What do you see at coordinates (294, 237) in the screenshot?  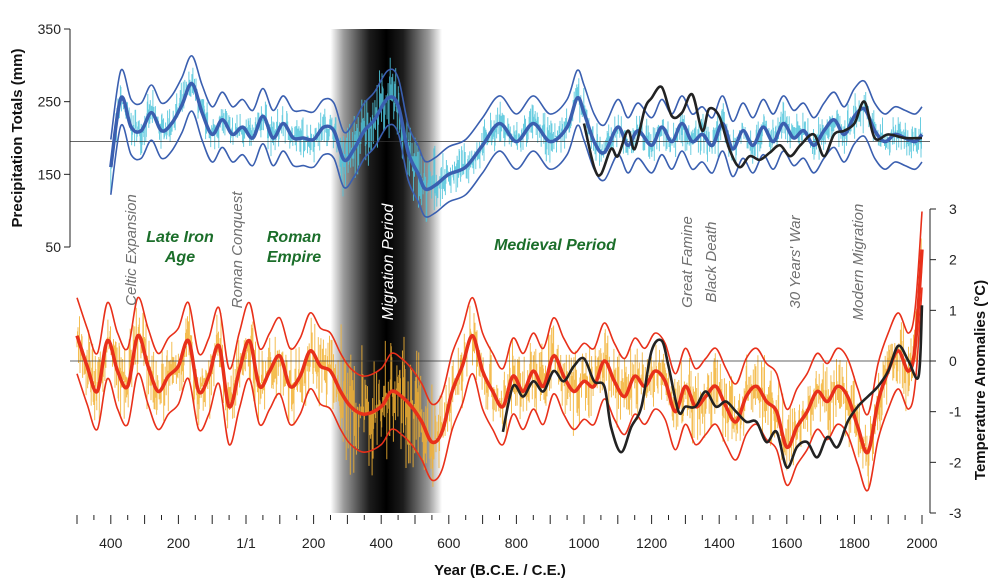 I see `label-roman-empire: Roman` at bounding box center [294, 237].